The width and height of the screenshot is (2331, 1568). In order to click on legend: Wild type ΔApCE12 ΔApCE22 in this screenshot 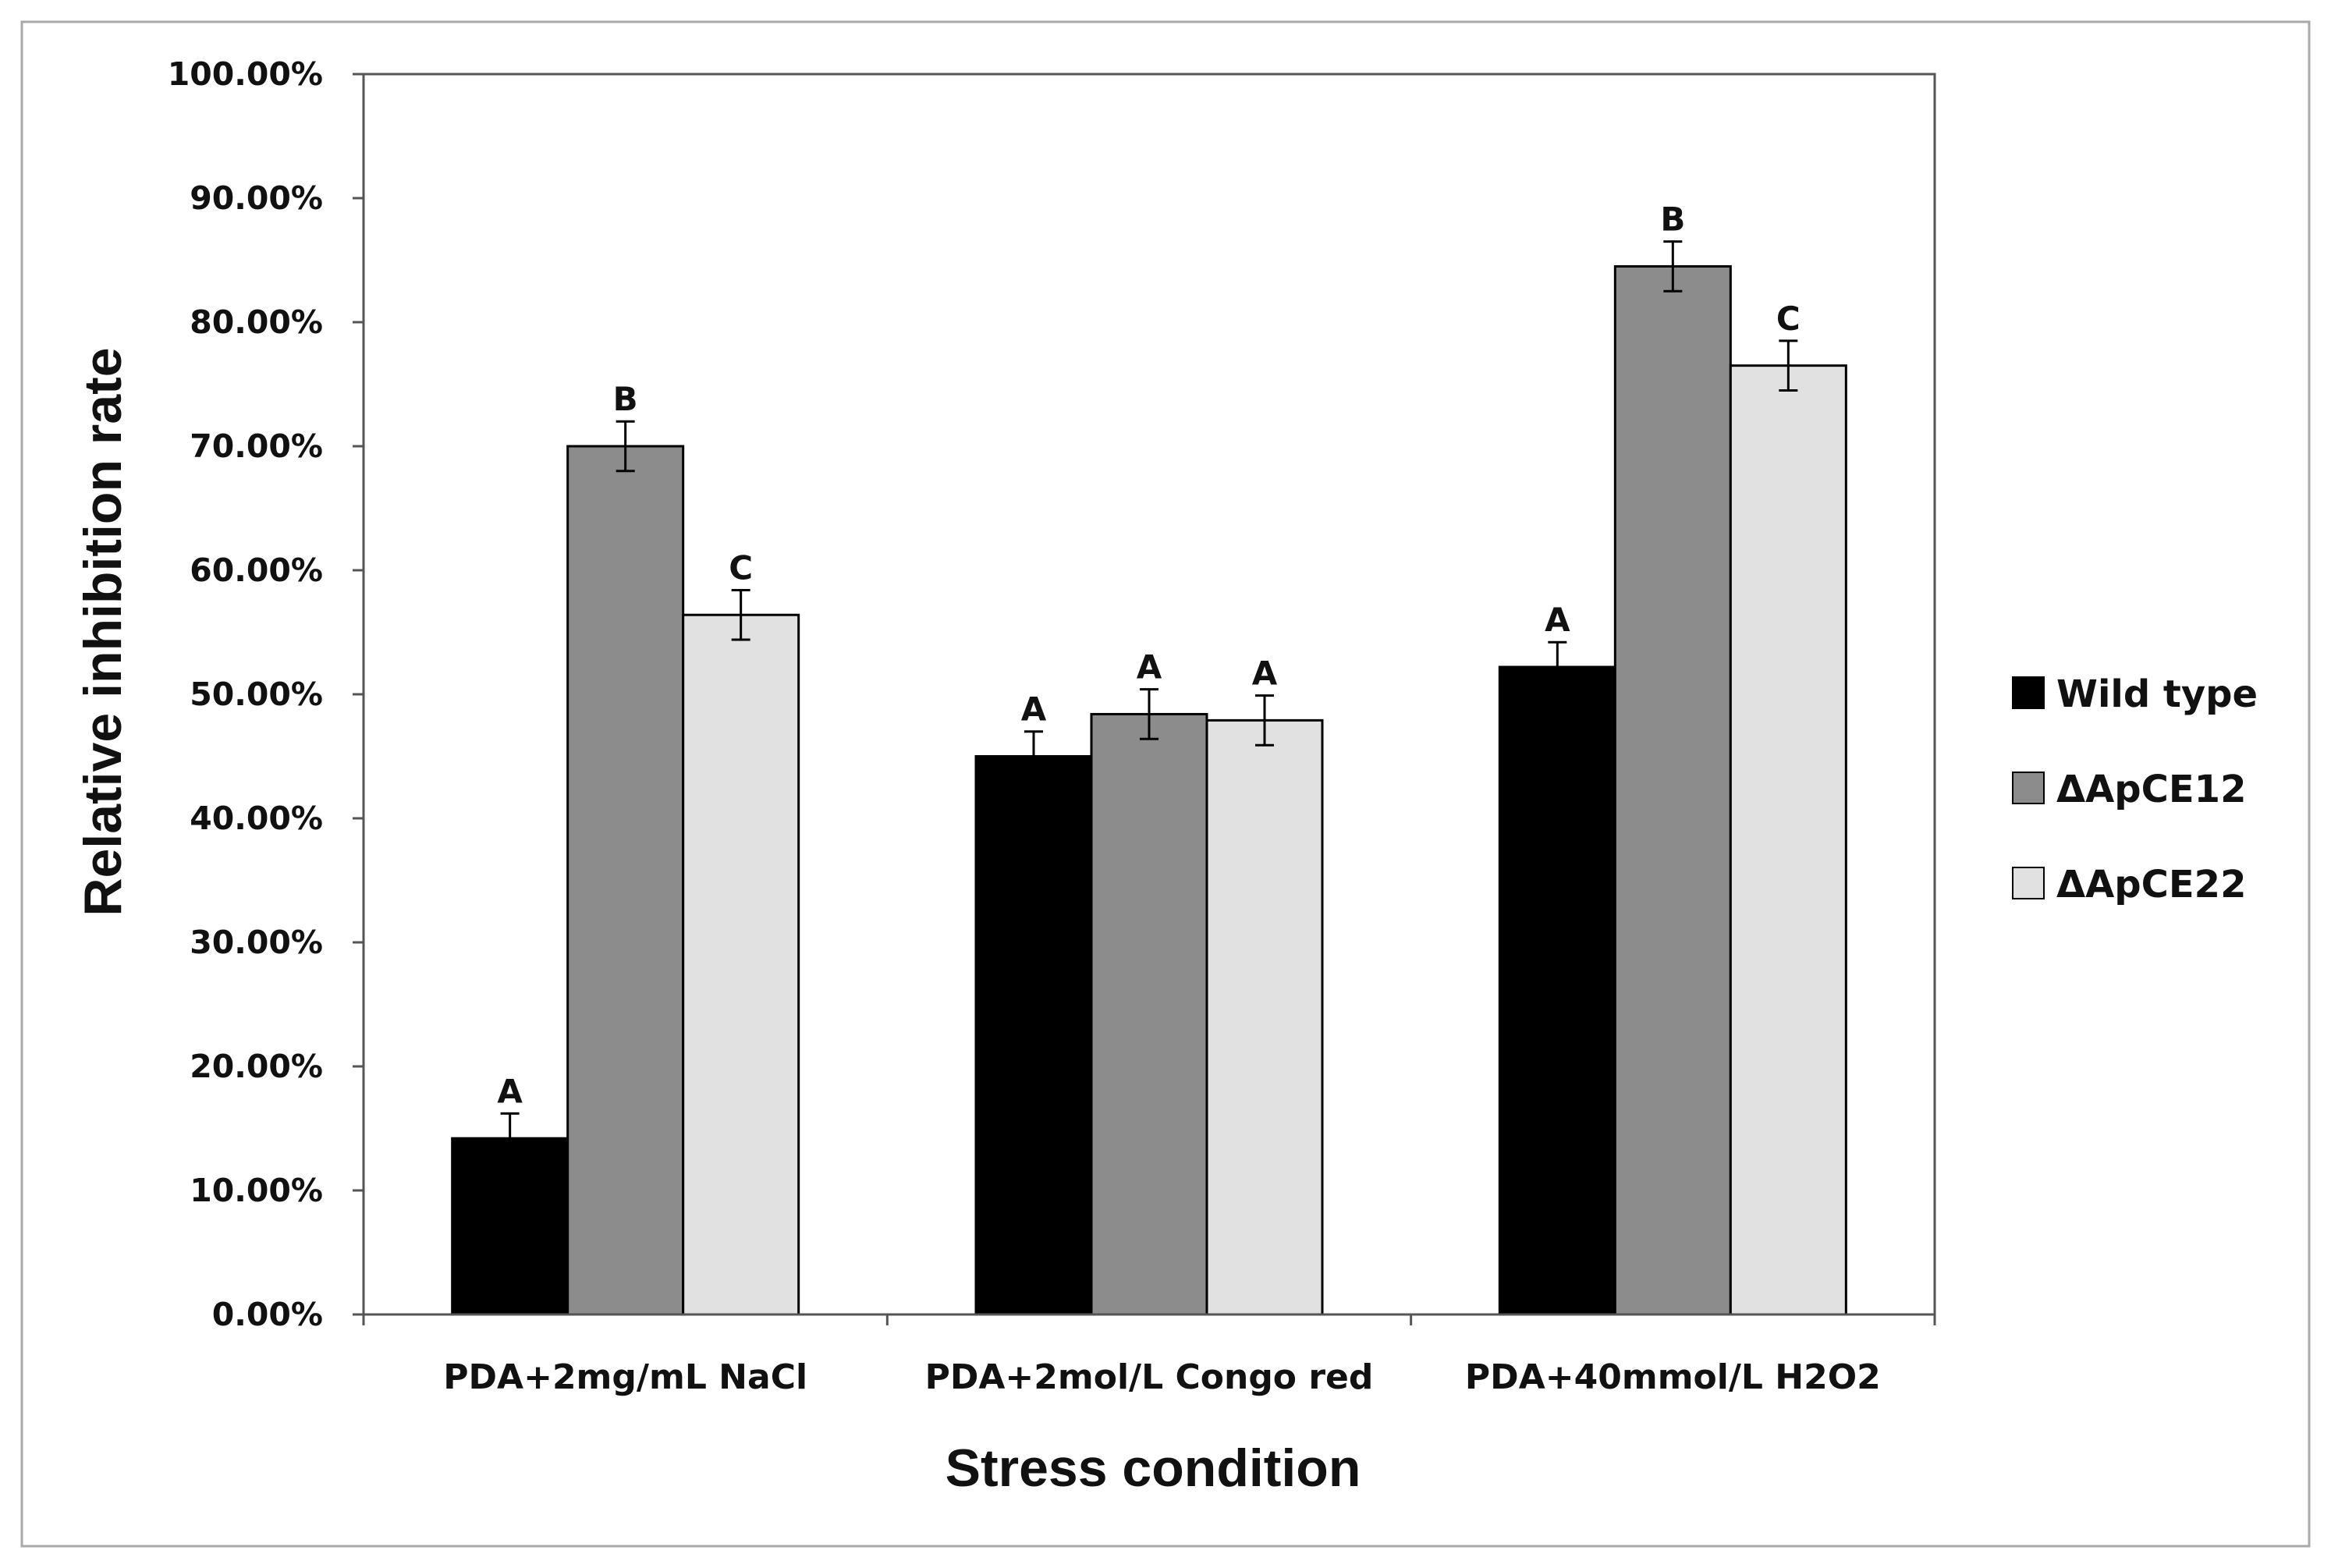, I will do `click(2135, 789)`.